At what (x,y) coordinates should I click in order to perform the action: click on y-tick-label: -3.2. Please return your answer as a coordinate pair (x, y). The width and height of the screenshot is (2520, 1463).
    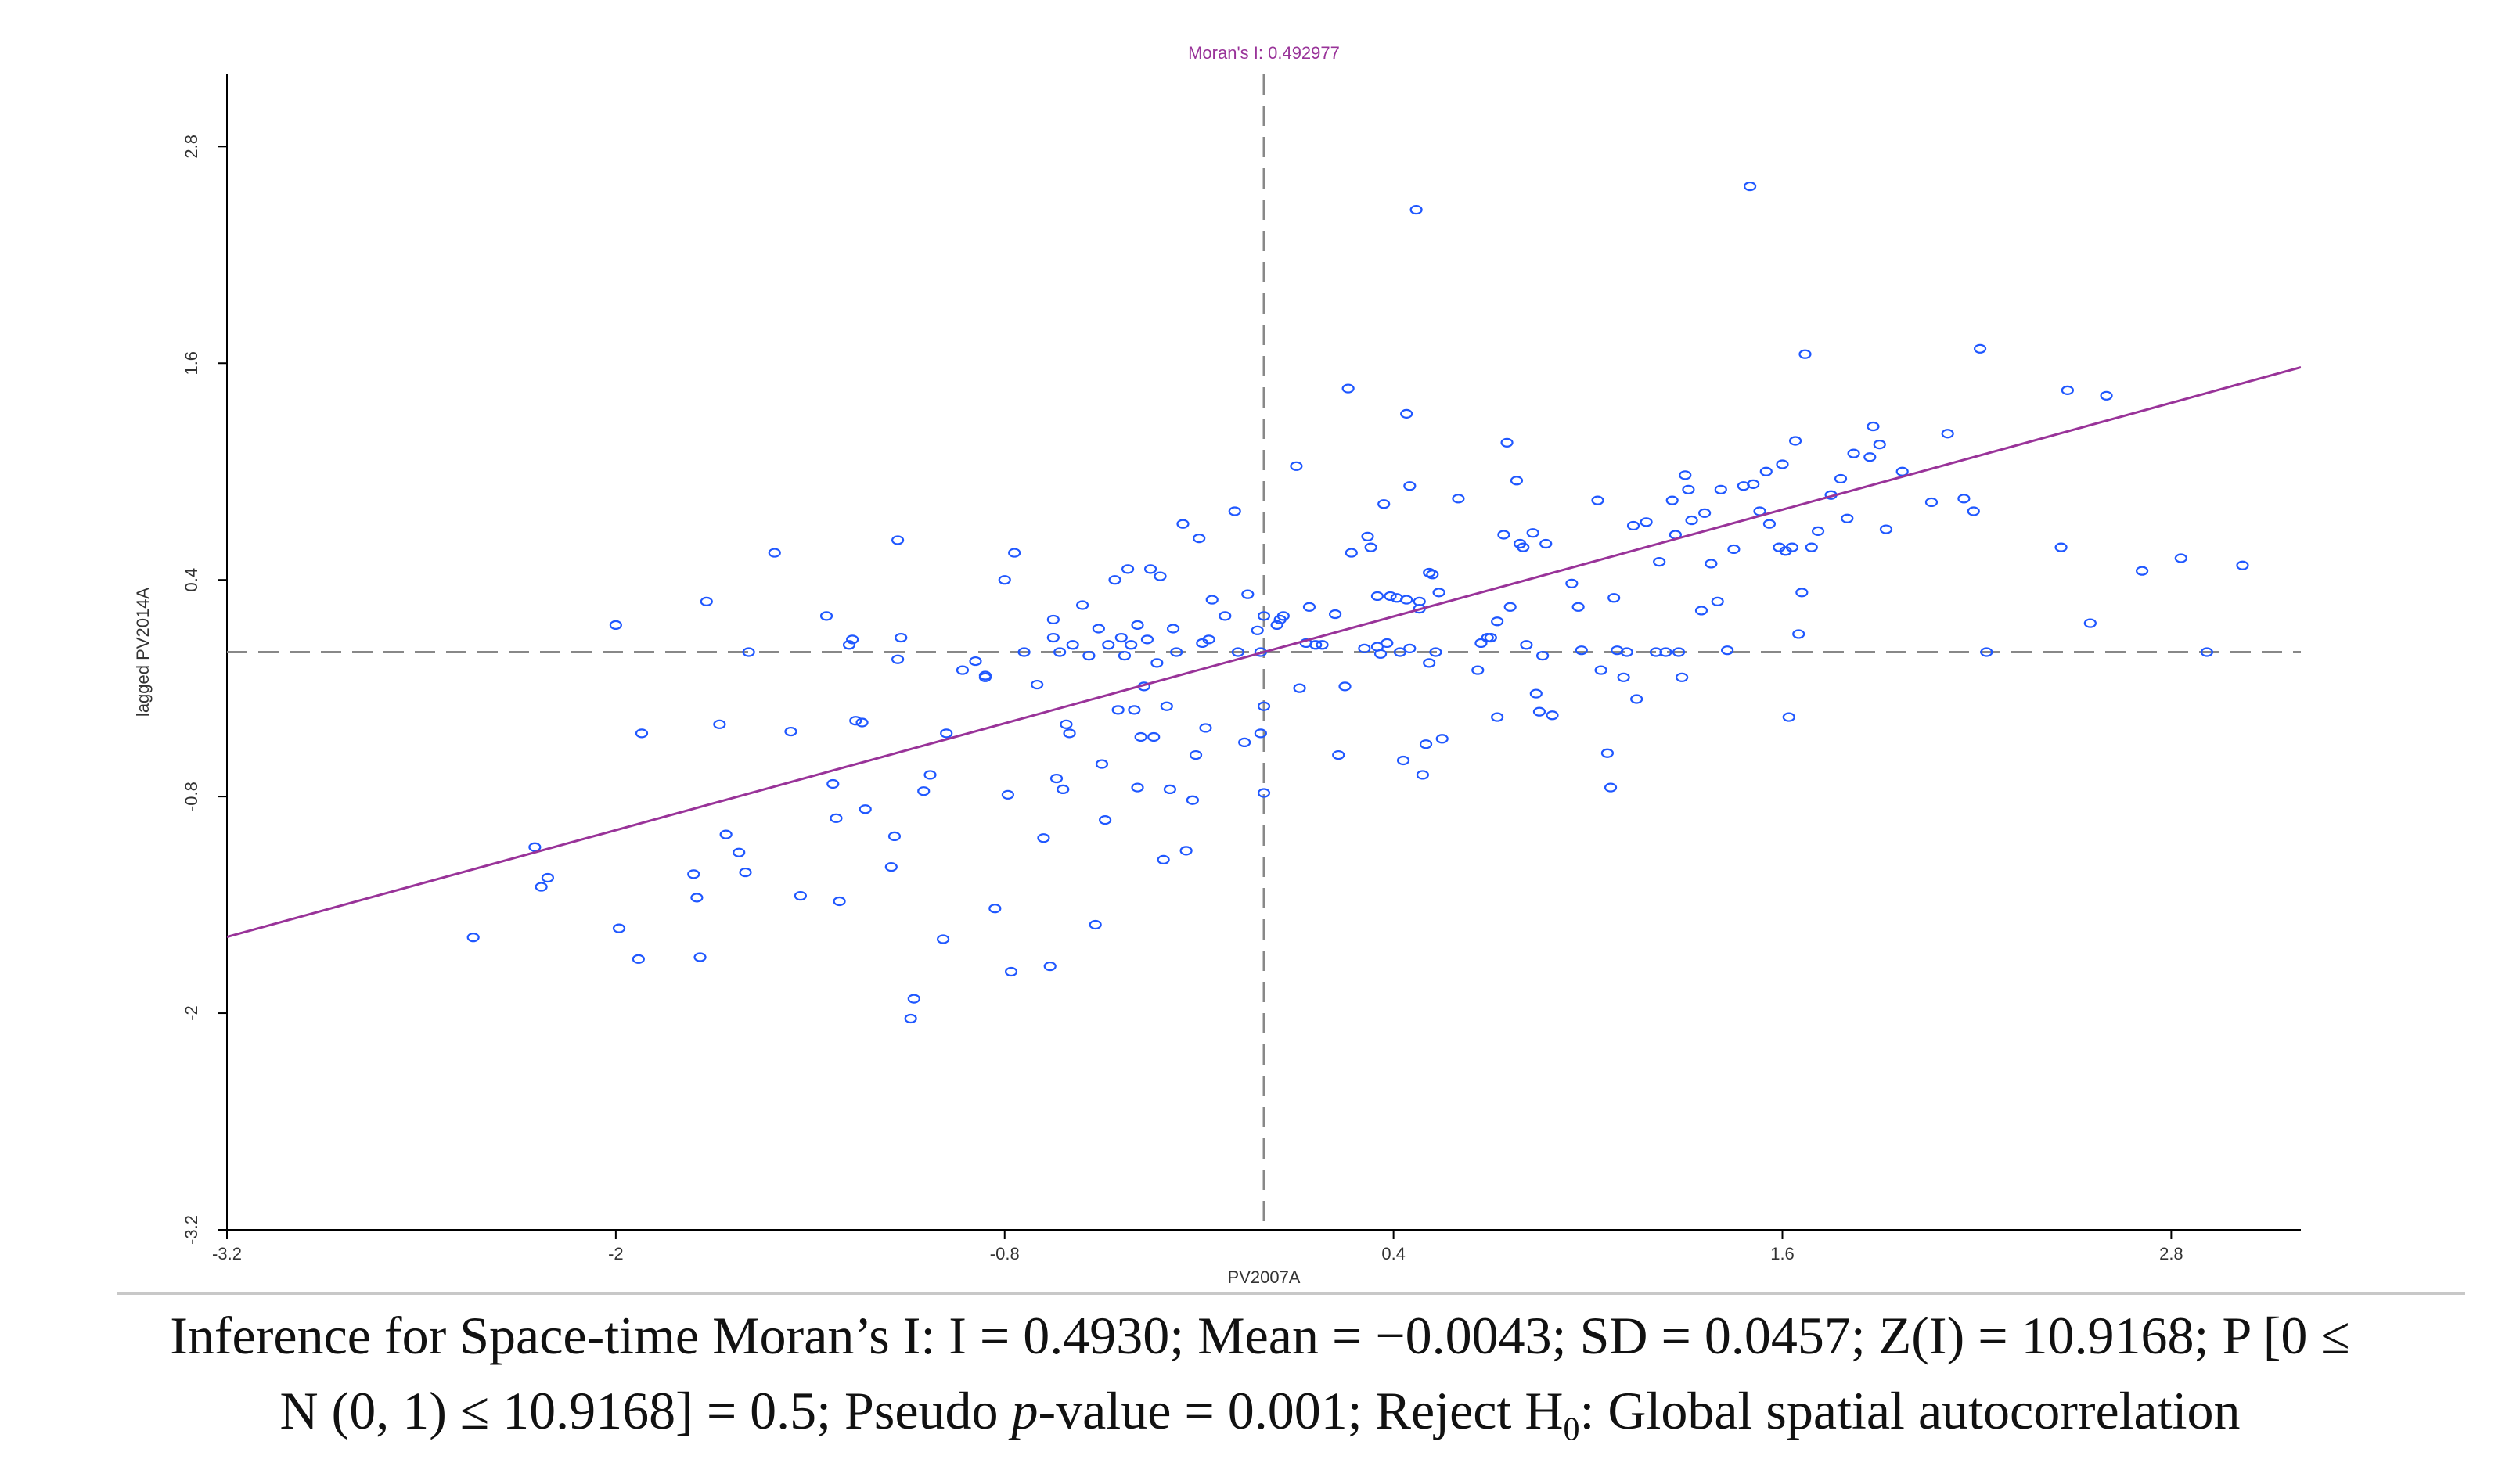
    Looking at the image, I should click on (191, 1230).